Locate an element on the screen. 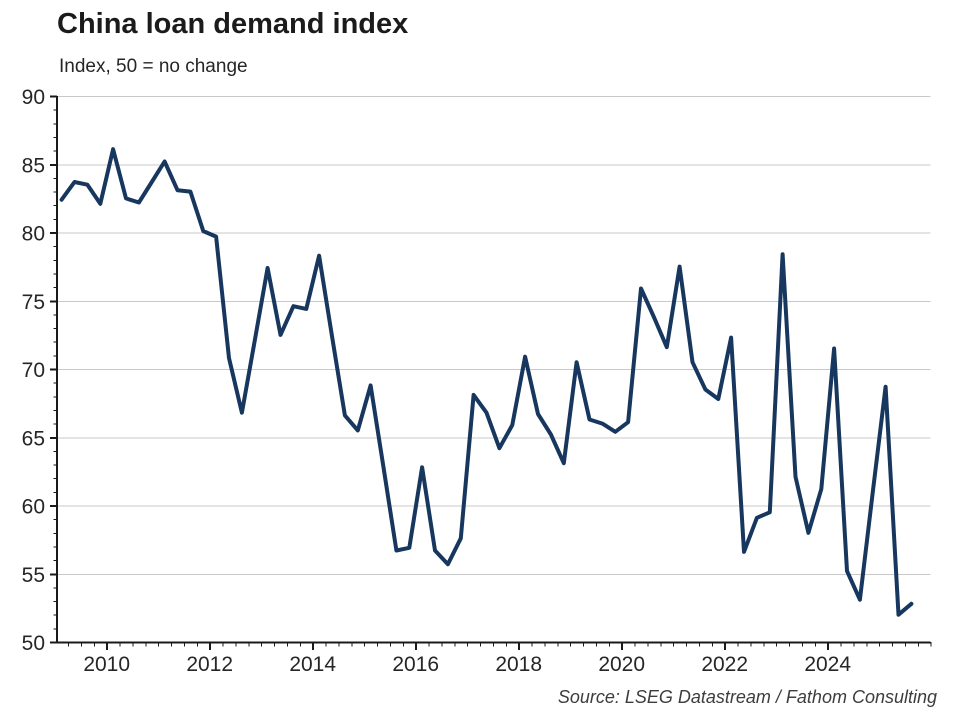  y-tick-label: 90 is located at coordinates (33, 97).